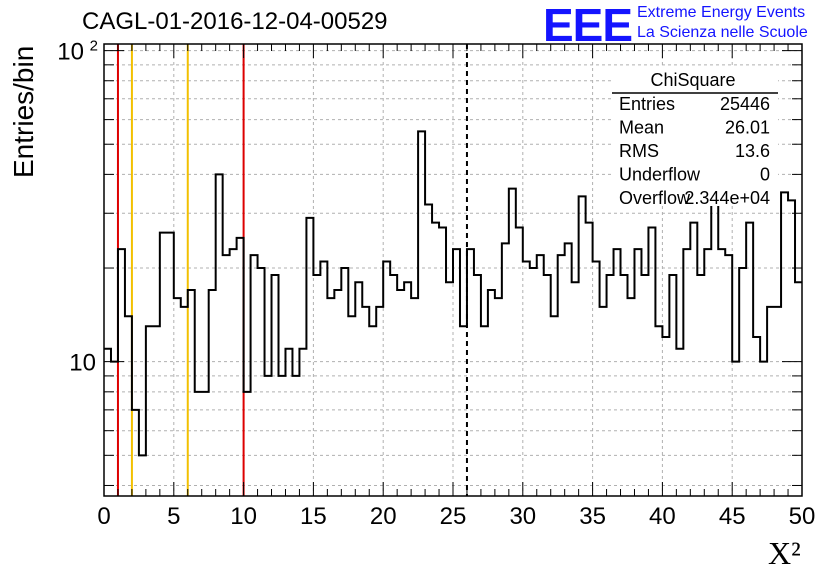 This screenshot has height=572, width=836. I want to click on brand-line2: La Scienza nelle Scuole, so click(722, 32).